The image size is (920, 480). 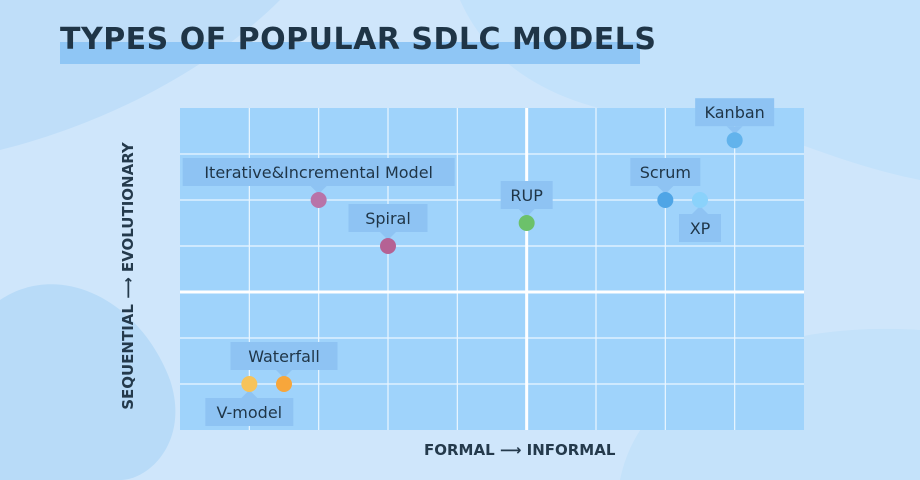 I want to click on x-axis-label: FORMAL ⟶ INFORMAL, so click(x=519, y=450).